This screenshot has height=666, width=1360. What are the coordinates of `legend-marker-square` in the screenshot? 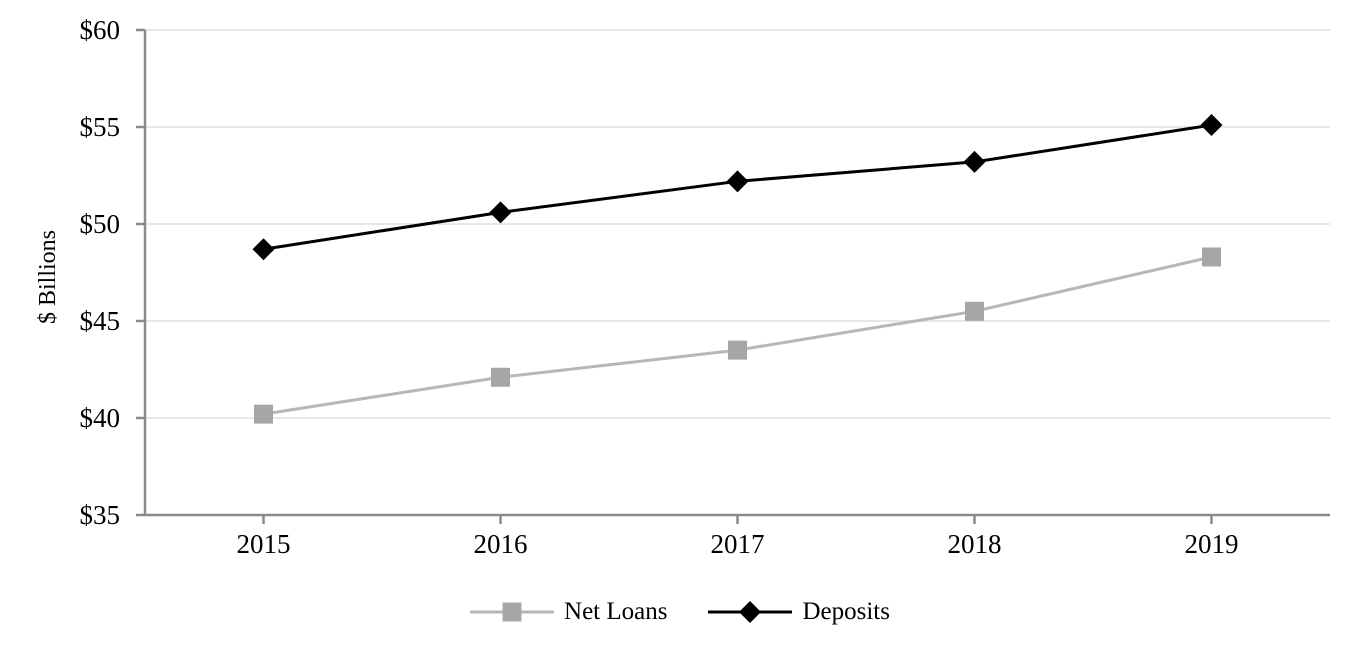 It's located at (512, 612).